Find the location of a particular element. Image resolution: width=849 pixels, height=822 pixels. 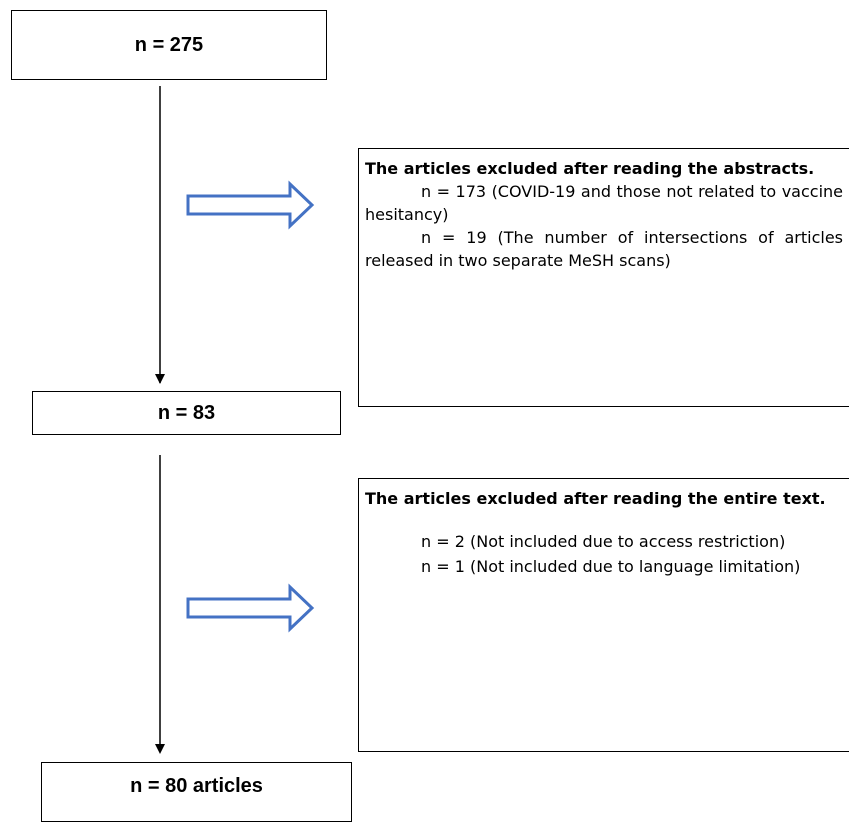

stage-count-initial: n = 275 is located at coordinates (169, 44).